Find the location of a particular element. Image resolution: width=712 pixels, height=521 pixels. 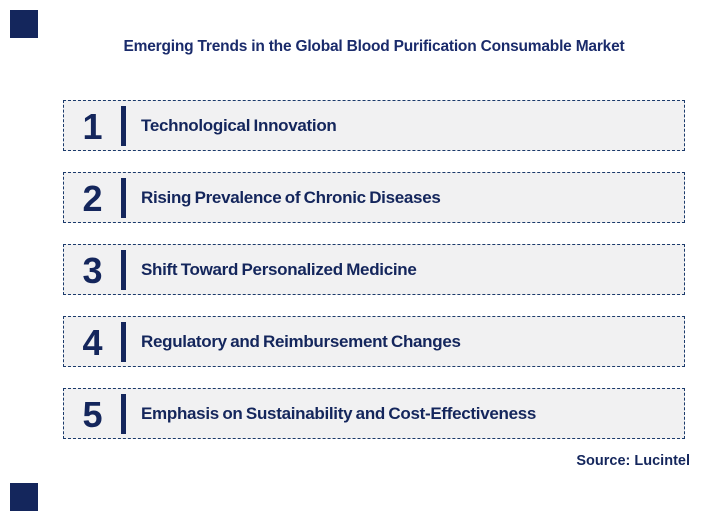

corner-accent-bottom-left is located at coordinates (24, 497).